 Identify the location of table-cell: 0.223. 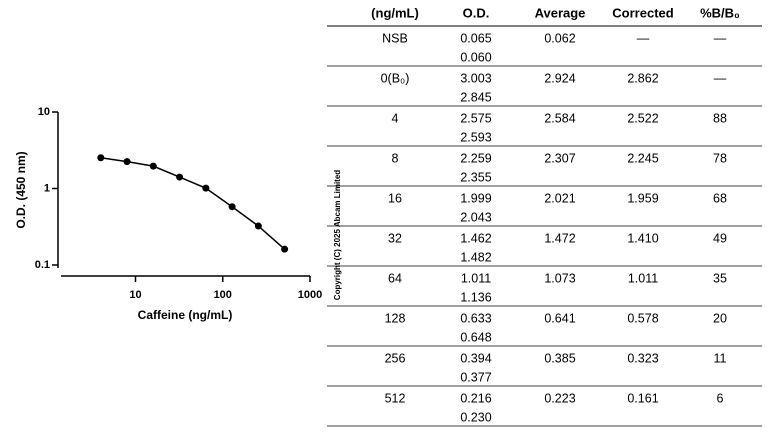
(559, 398).